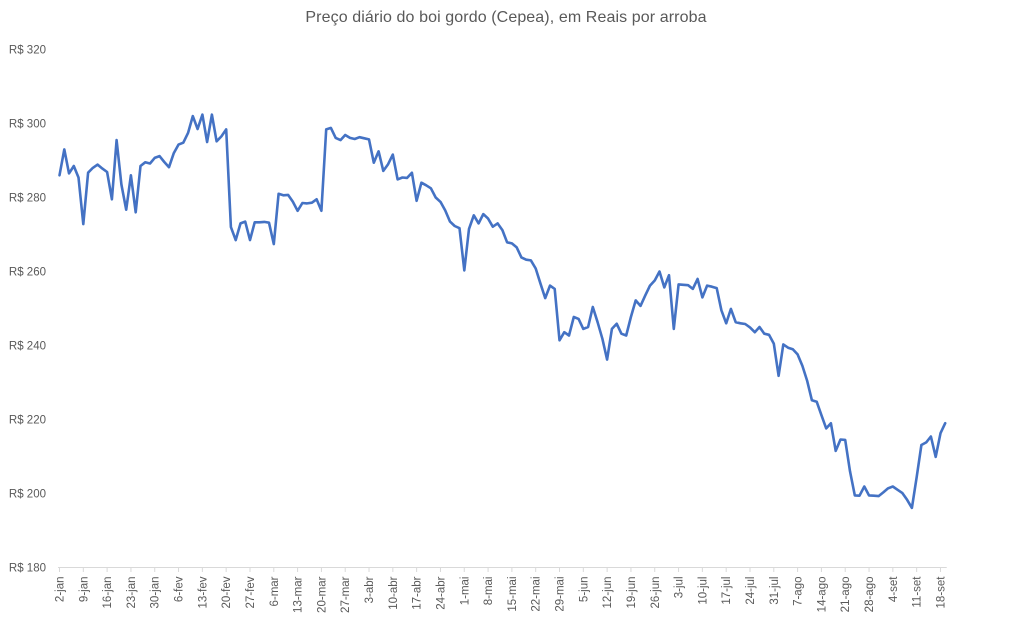 The width and height of the screenshot is (1012, 631). I want to click on x-axis-tick-label: 14-ago, so click(822, 595).